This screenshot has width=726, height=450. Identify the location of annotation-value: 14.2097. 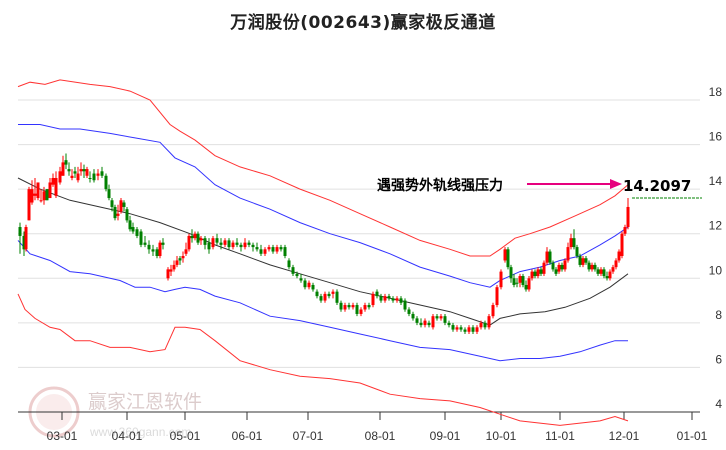
(657, 186).